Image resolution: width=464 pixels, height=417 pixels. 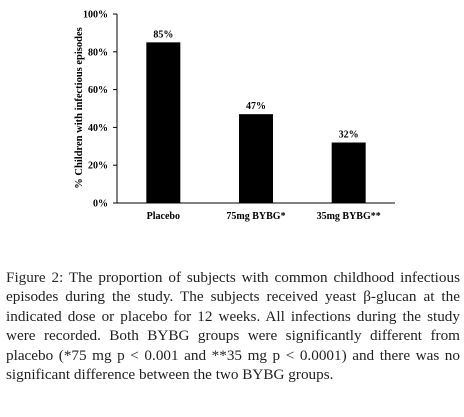 What do you see at coordinates (163, 34) in the screenshot?
I see `data-label: 85%` at bounding box center [163, 34].